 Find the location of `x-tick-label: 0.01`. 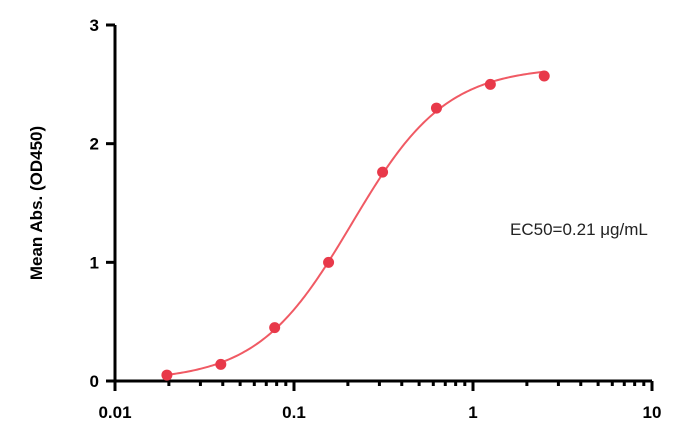

x-tick-label: 0.01 is located at coordinates (114, 412).